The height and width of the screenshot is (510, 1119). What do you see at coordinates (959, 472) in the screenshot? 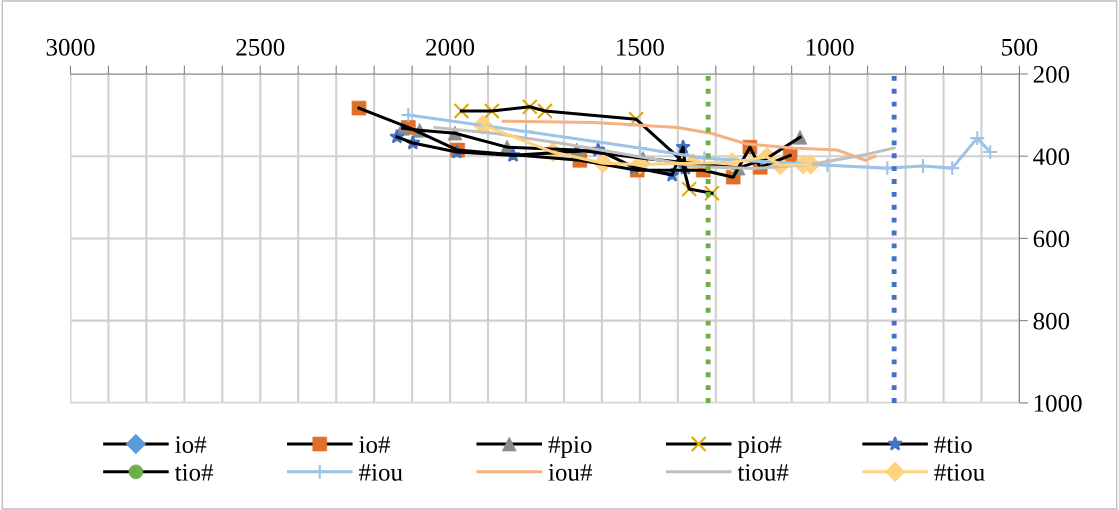
I see `legend-label: #tiou` at bounding box center [959, 472].